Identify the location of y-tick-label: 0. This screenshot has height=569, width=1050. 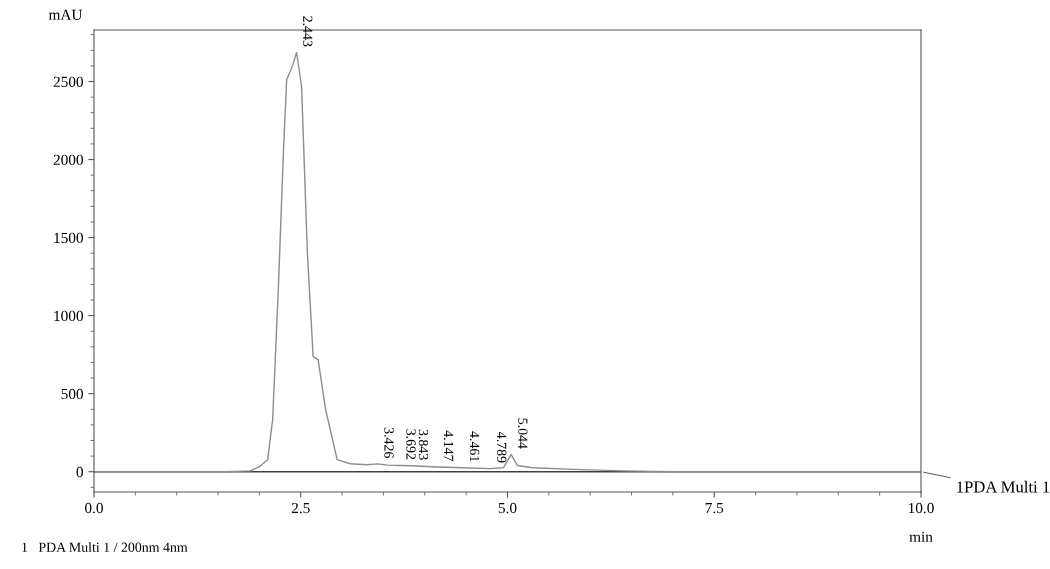
(79, 472).